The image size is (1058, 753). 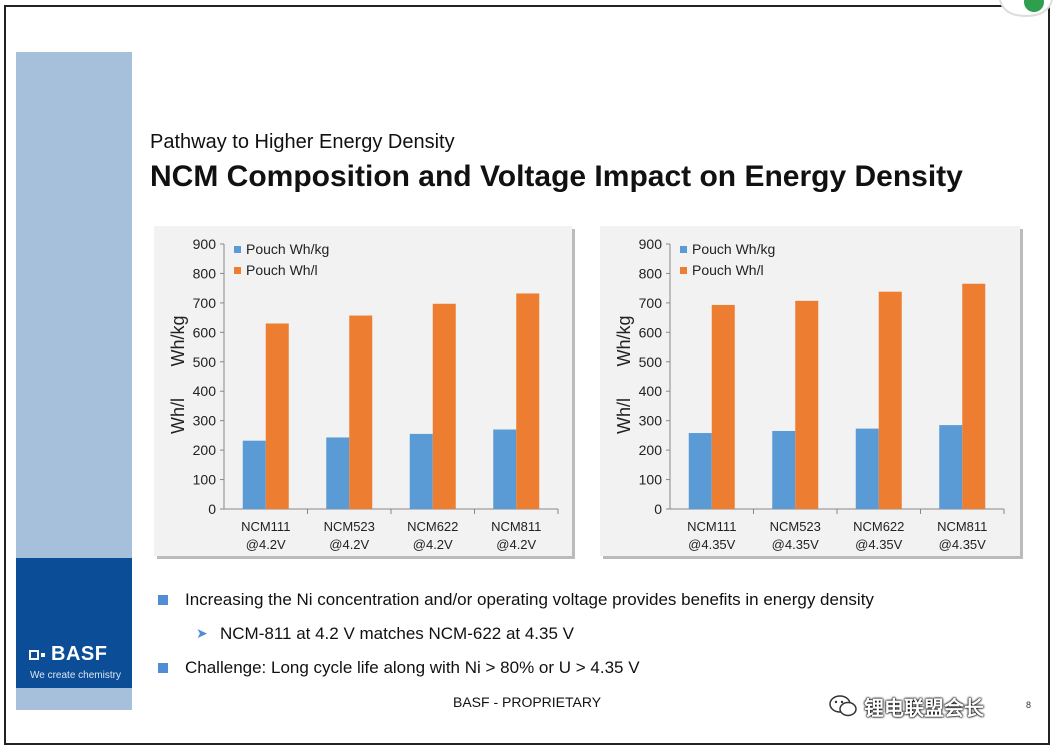 What do you see at coordinates (1029, 705) in the screenshot?
I see `page-number: 8` at bounding box center [1029, 705].